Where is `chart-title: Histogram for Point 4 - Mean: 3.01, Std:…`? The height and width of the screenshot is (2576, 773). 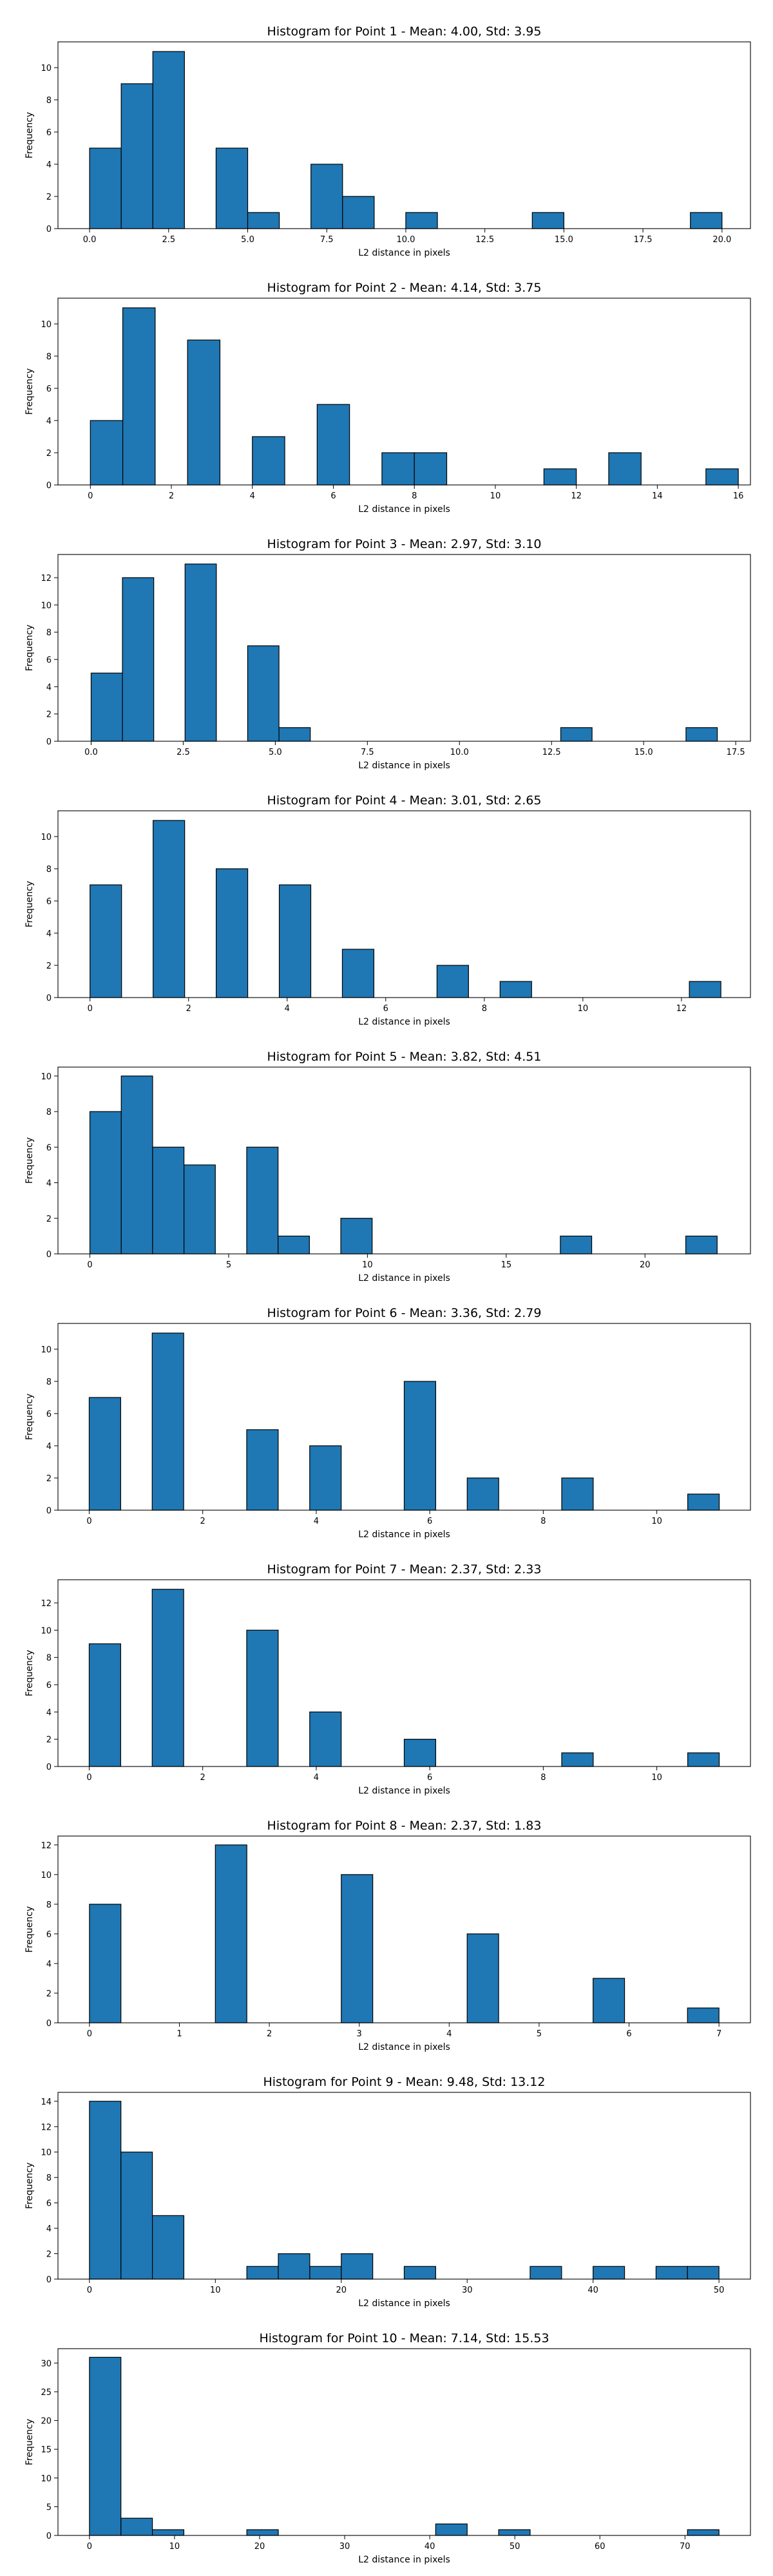 chart-title: Histogram for Point 4 - Mean: 3.01, Std:… is located at coordinates (404, 801).